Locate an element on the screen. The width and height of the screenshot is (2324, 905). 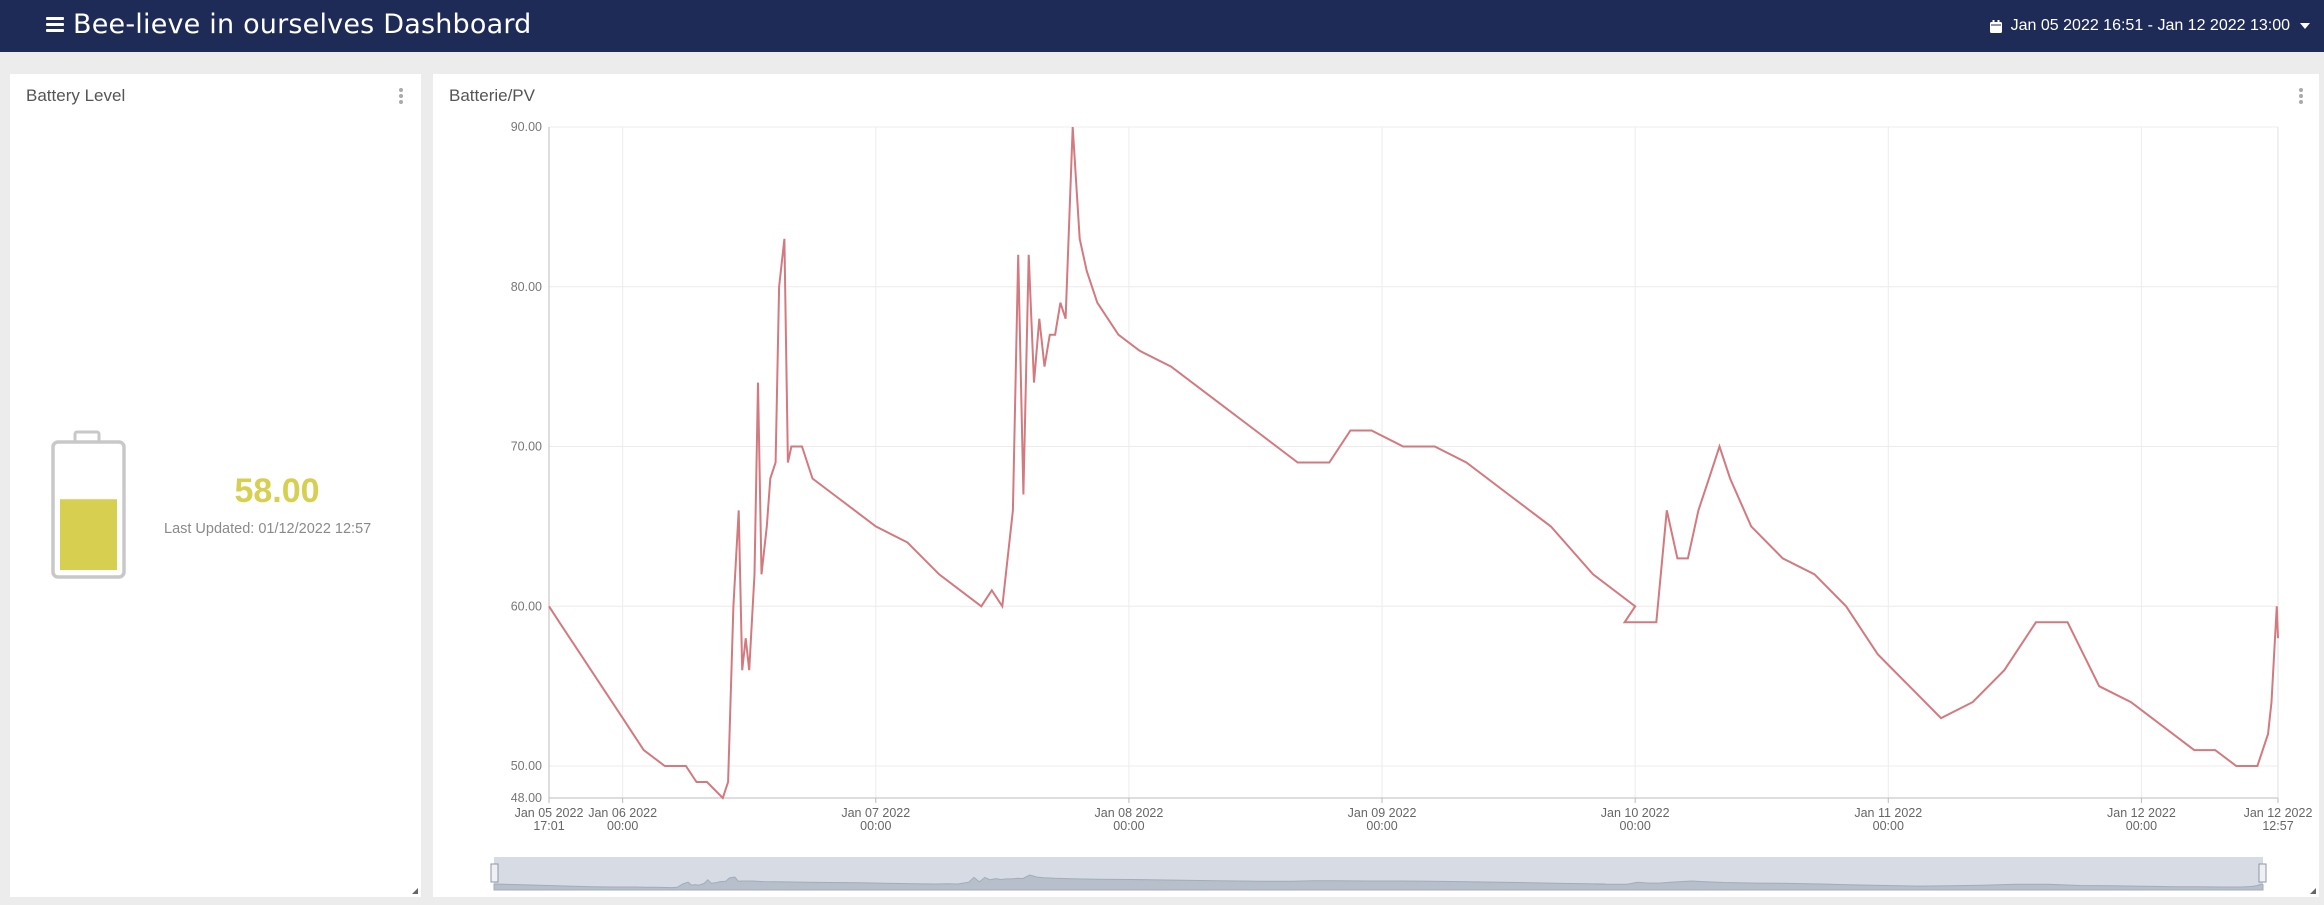
y-tick-label: 50.00 is located at coordinates (526, 766).